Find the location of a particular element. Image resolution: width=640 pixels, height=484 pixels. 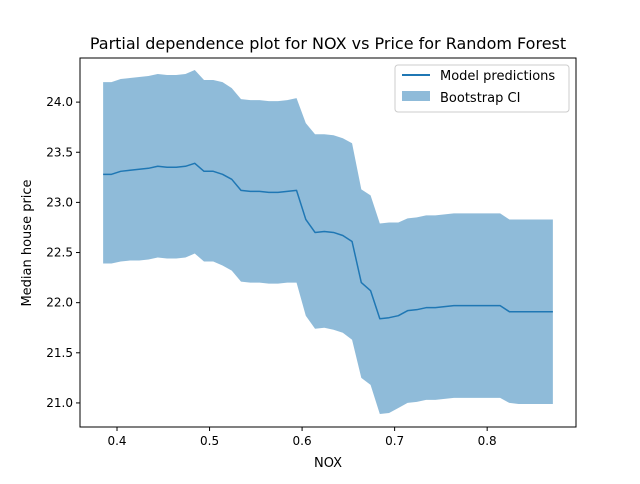

legend-label-model-predictions: Model predictions is located at coordinates (497, 76).